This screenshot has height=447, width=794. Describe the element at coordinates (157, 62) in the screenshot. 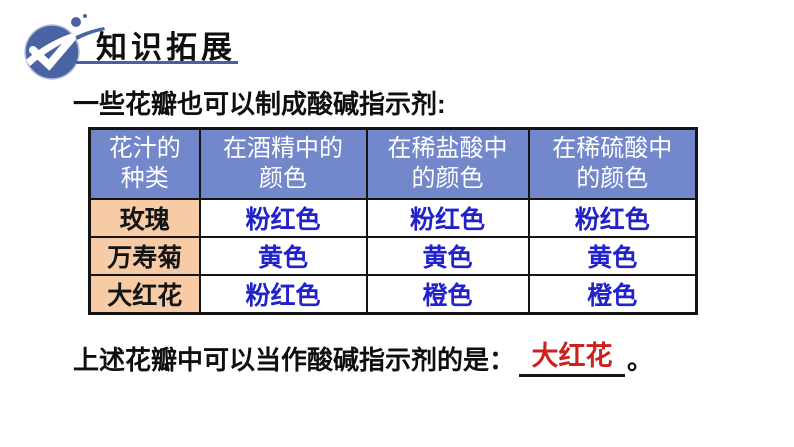

I see `title-underline` at that location.